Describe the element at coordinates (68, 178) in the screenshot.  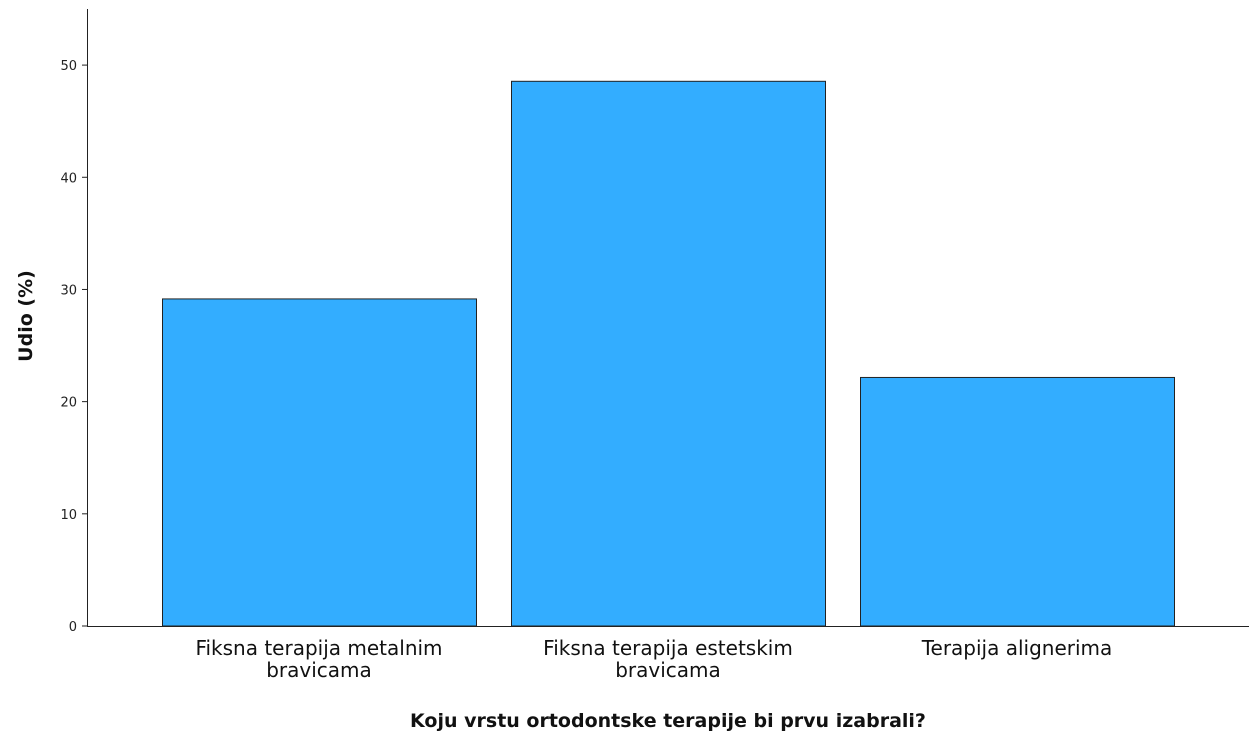
I see `y-tick-label: 40` at that location.